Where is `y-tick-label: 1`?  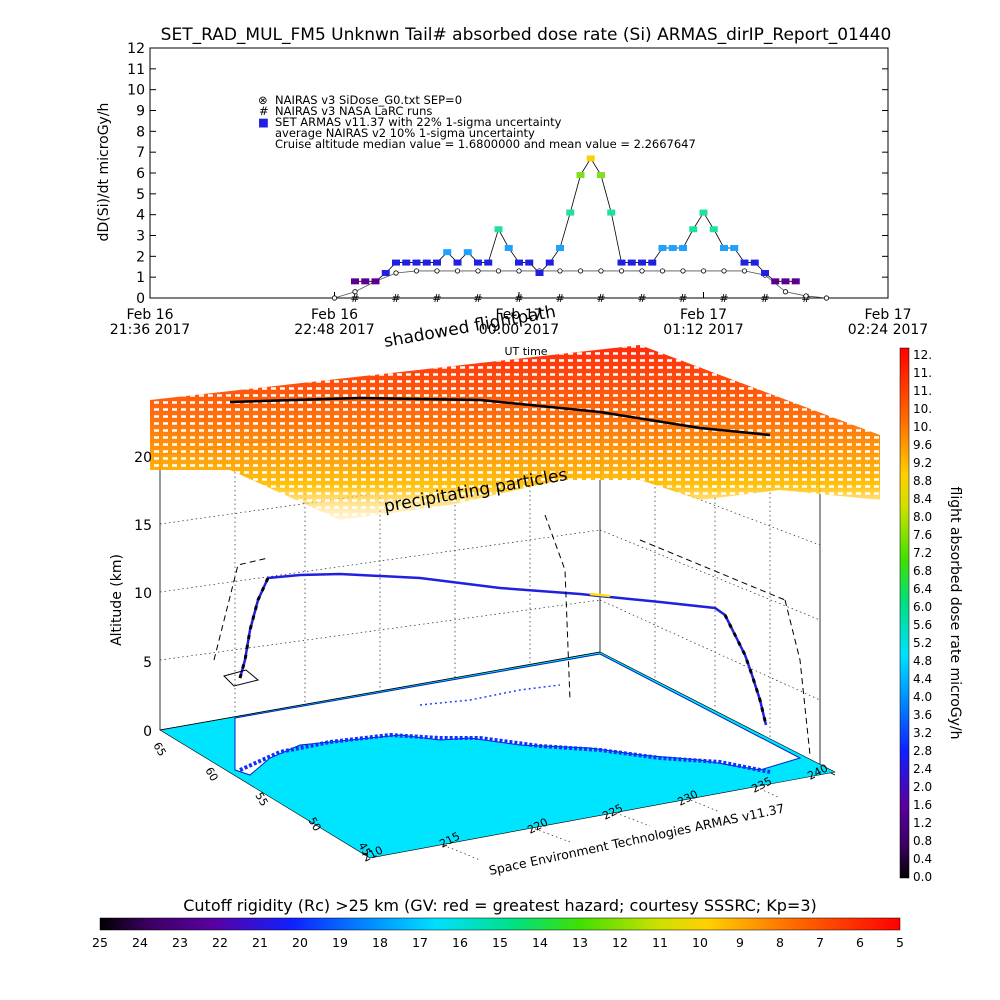
y-tick-label: 1 is located at coordinates (140, 278).